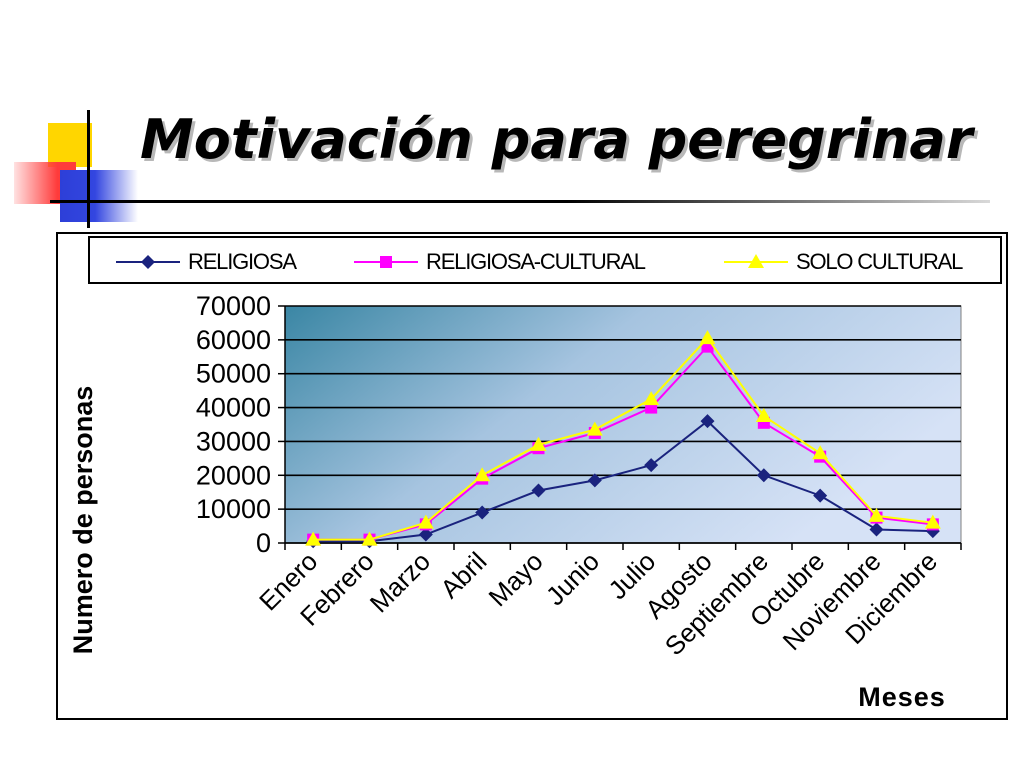 This screenshot has width=1024, height=768. I want to click on y-tick-label: 30000, so click(233, 441).